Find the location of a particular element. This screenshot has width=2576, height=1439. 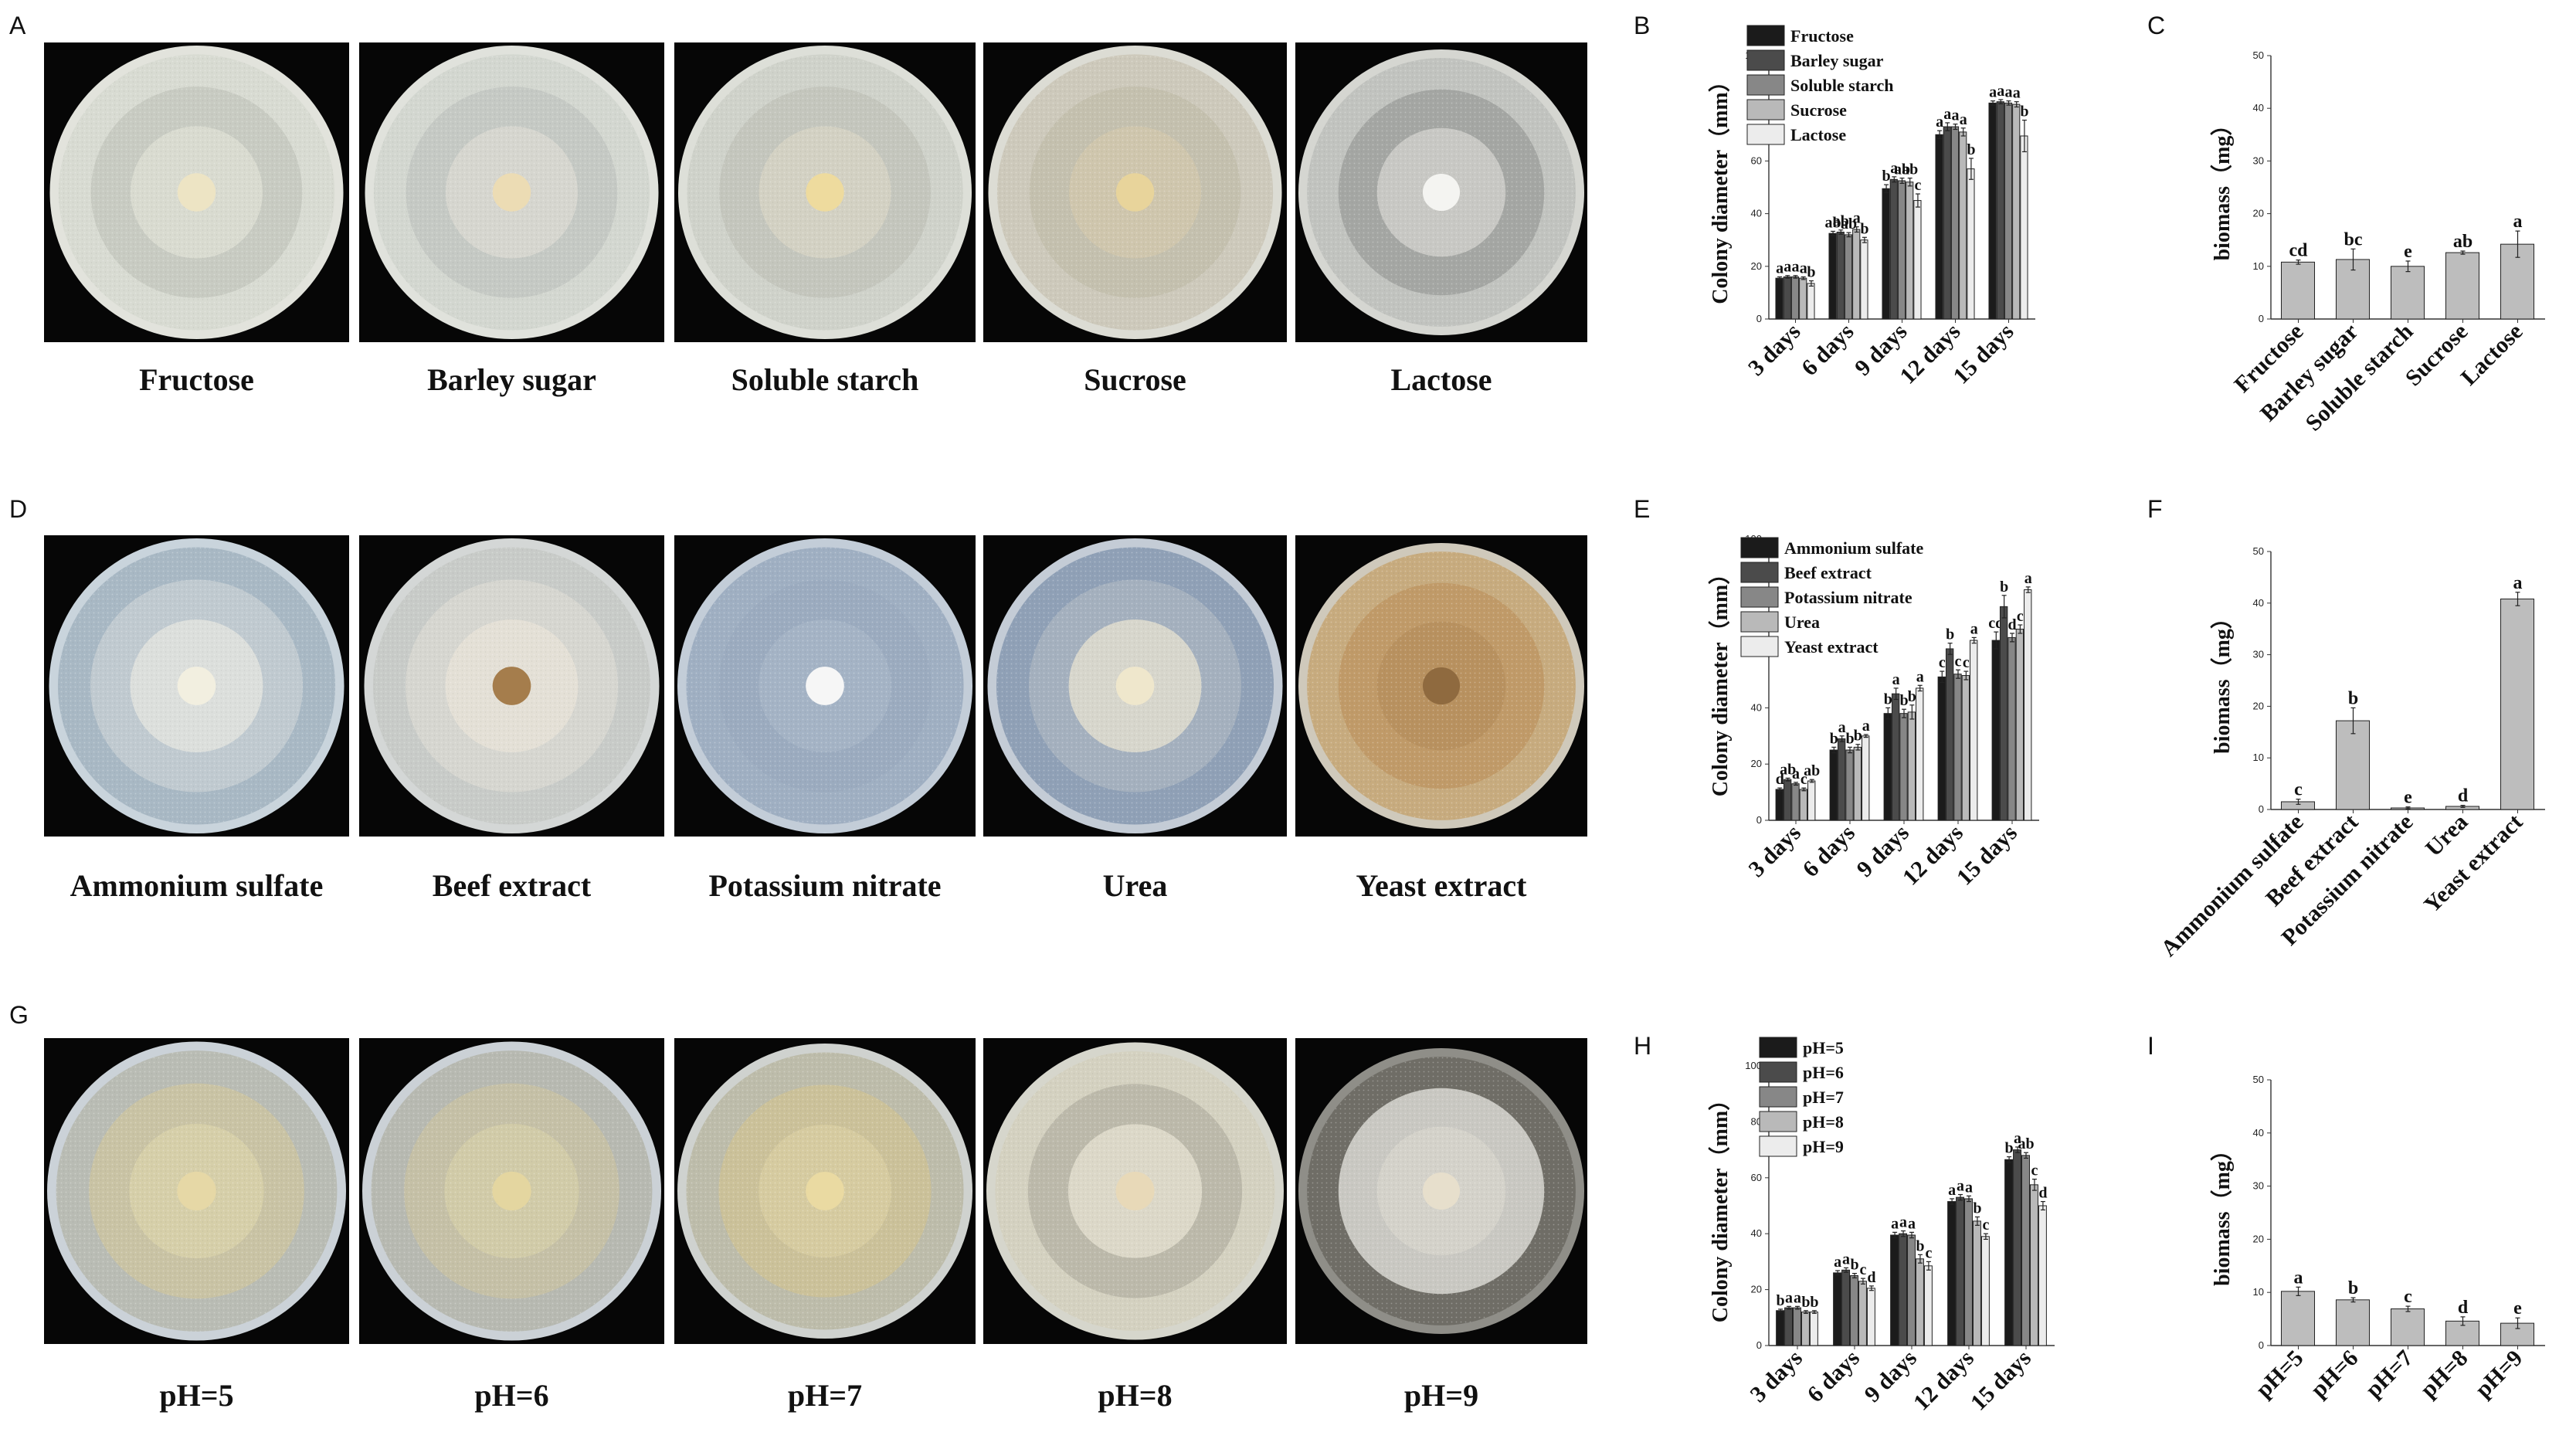

chart-e-bar-3-days-ammonium-sulfate is located at coordinates (1779, 805).